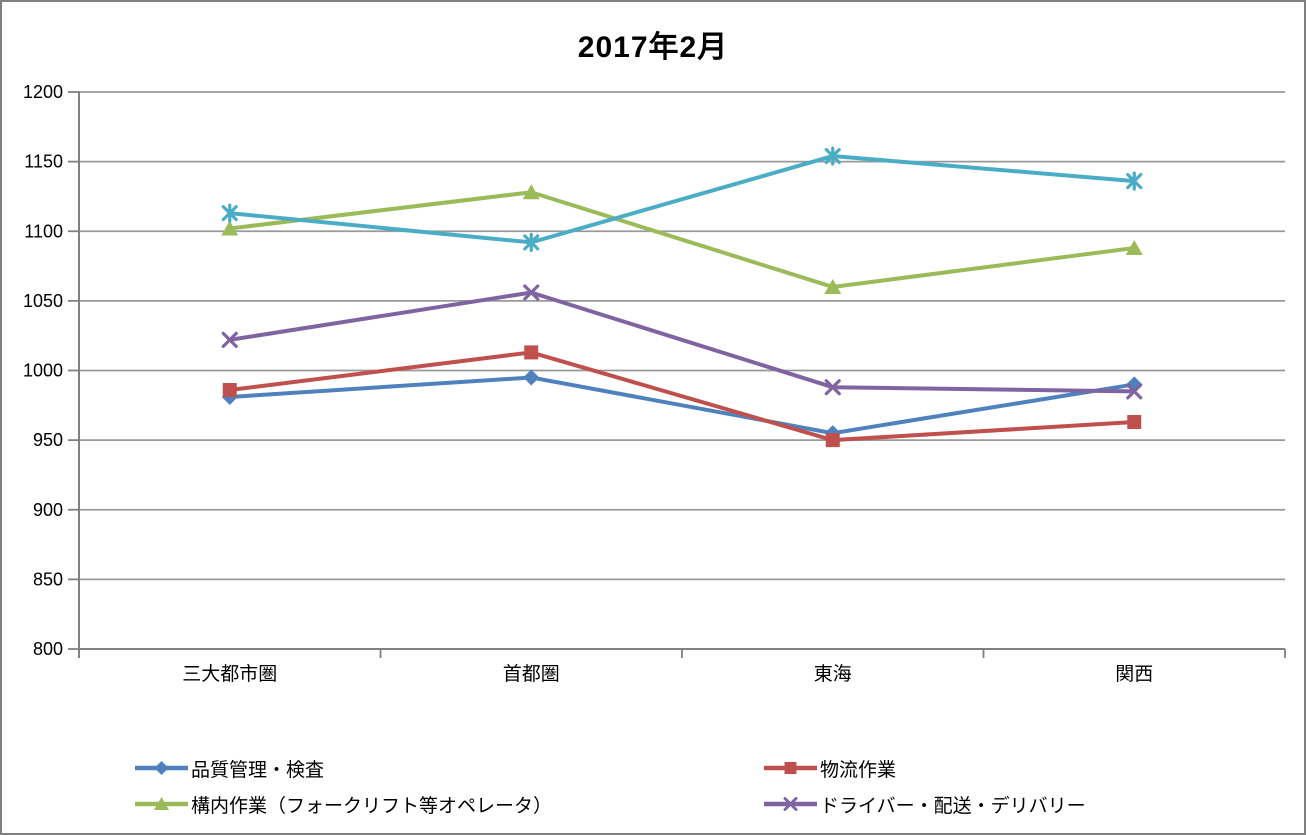 This screenshot has height=835, width=1306. What do you see at coordinates (48, 649) in the screenshot?
I see `y-axis-tick-label: 800` at bounding box center [48, 649].